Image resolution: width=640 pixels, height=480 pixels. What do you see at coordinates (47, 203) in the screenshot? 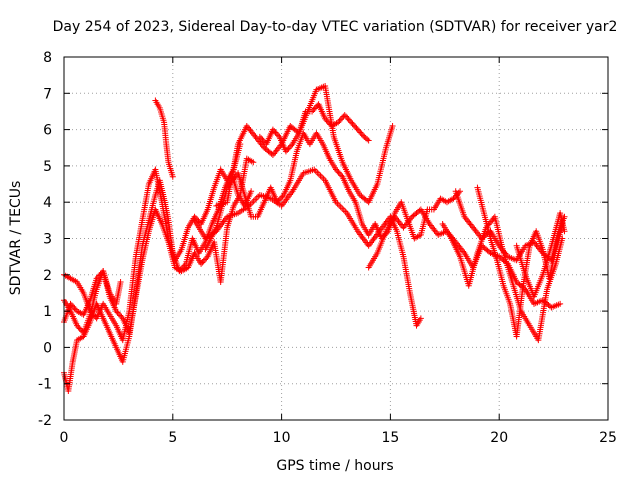
I see `y-tick-label: 4` at bounding box center [47, 203].